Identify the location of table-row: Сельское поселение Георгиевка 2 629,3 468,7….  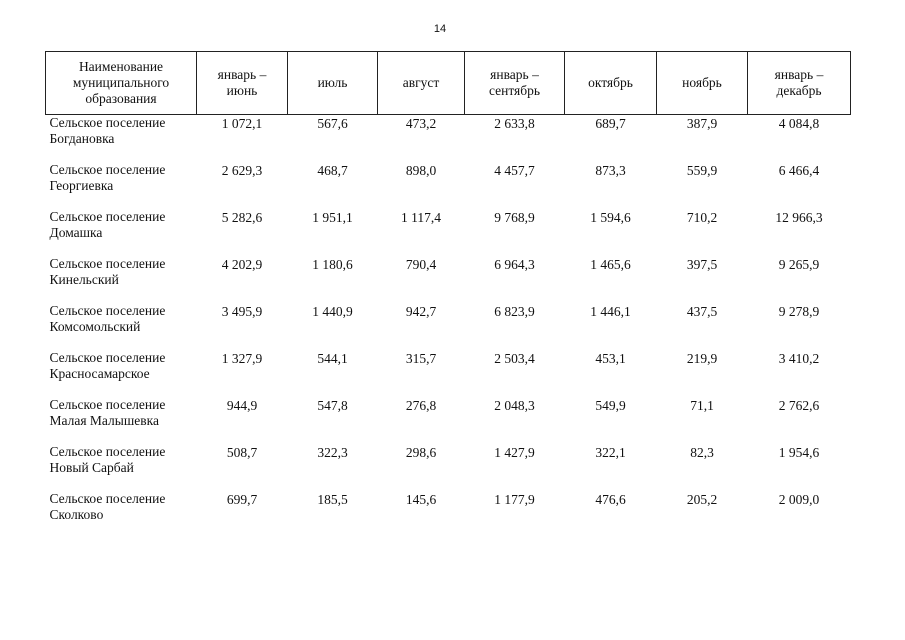
(448, 185).